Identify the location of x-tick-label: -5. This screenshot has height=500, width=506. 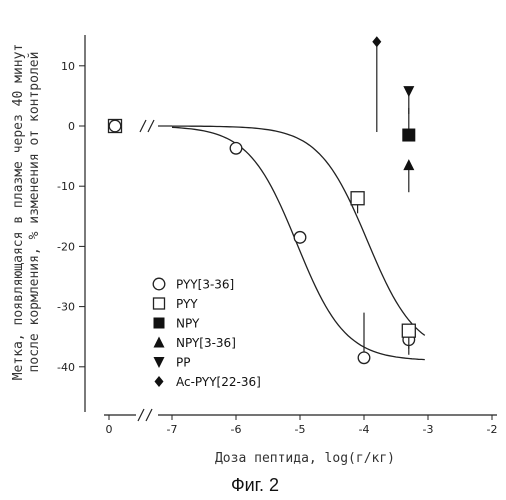
(300, 429).